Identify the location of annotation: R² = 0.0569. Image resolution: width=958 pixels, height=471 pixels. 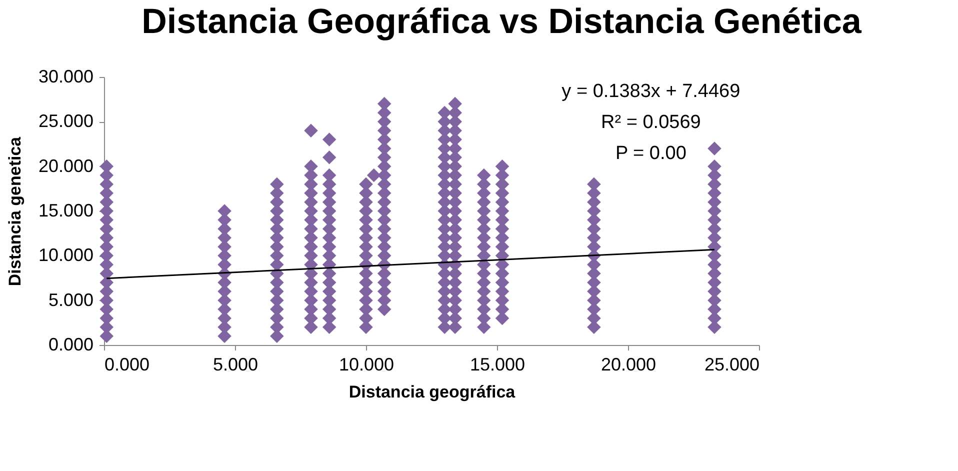
(651, 122).